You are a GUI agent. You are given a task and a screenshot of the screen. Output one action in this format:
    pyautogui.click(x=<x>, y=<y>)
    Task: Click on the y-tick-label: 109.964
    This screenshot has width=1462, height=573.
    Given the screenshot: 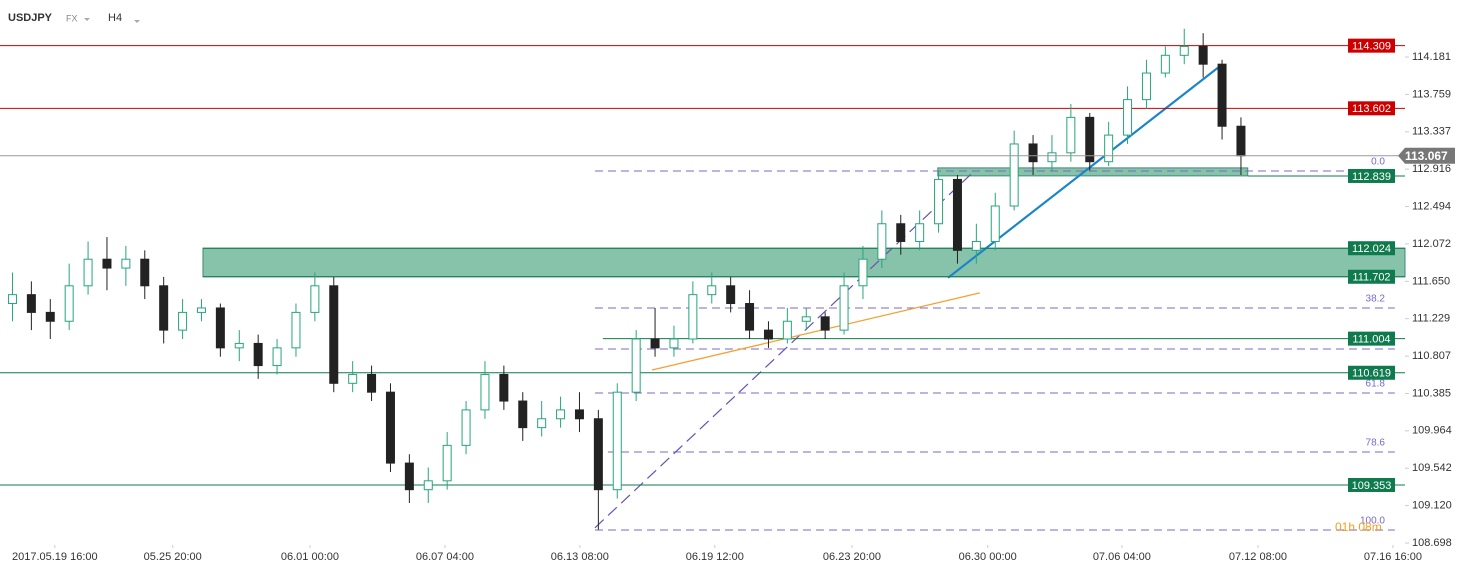 What is the action you would take?
    pyautogui.click(x=1432, y=431)
    